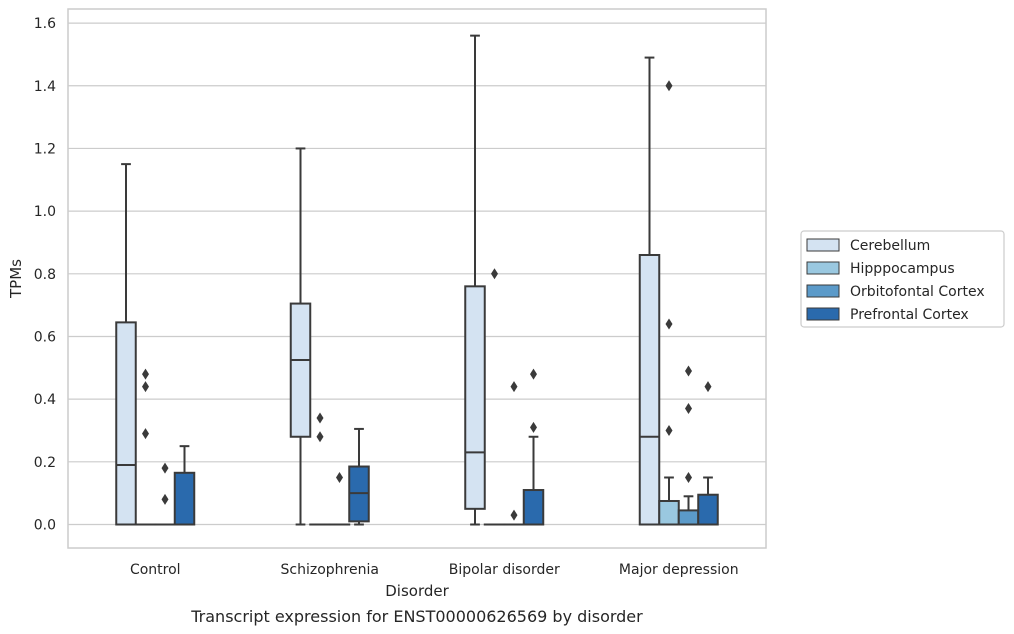  I want to click on x-tick-label: Schizophrenia, so click(330, 570).